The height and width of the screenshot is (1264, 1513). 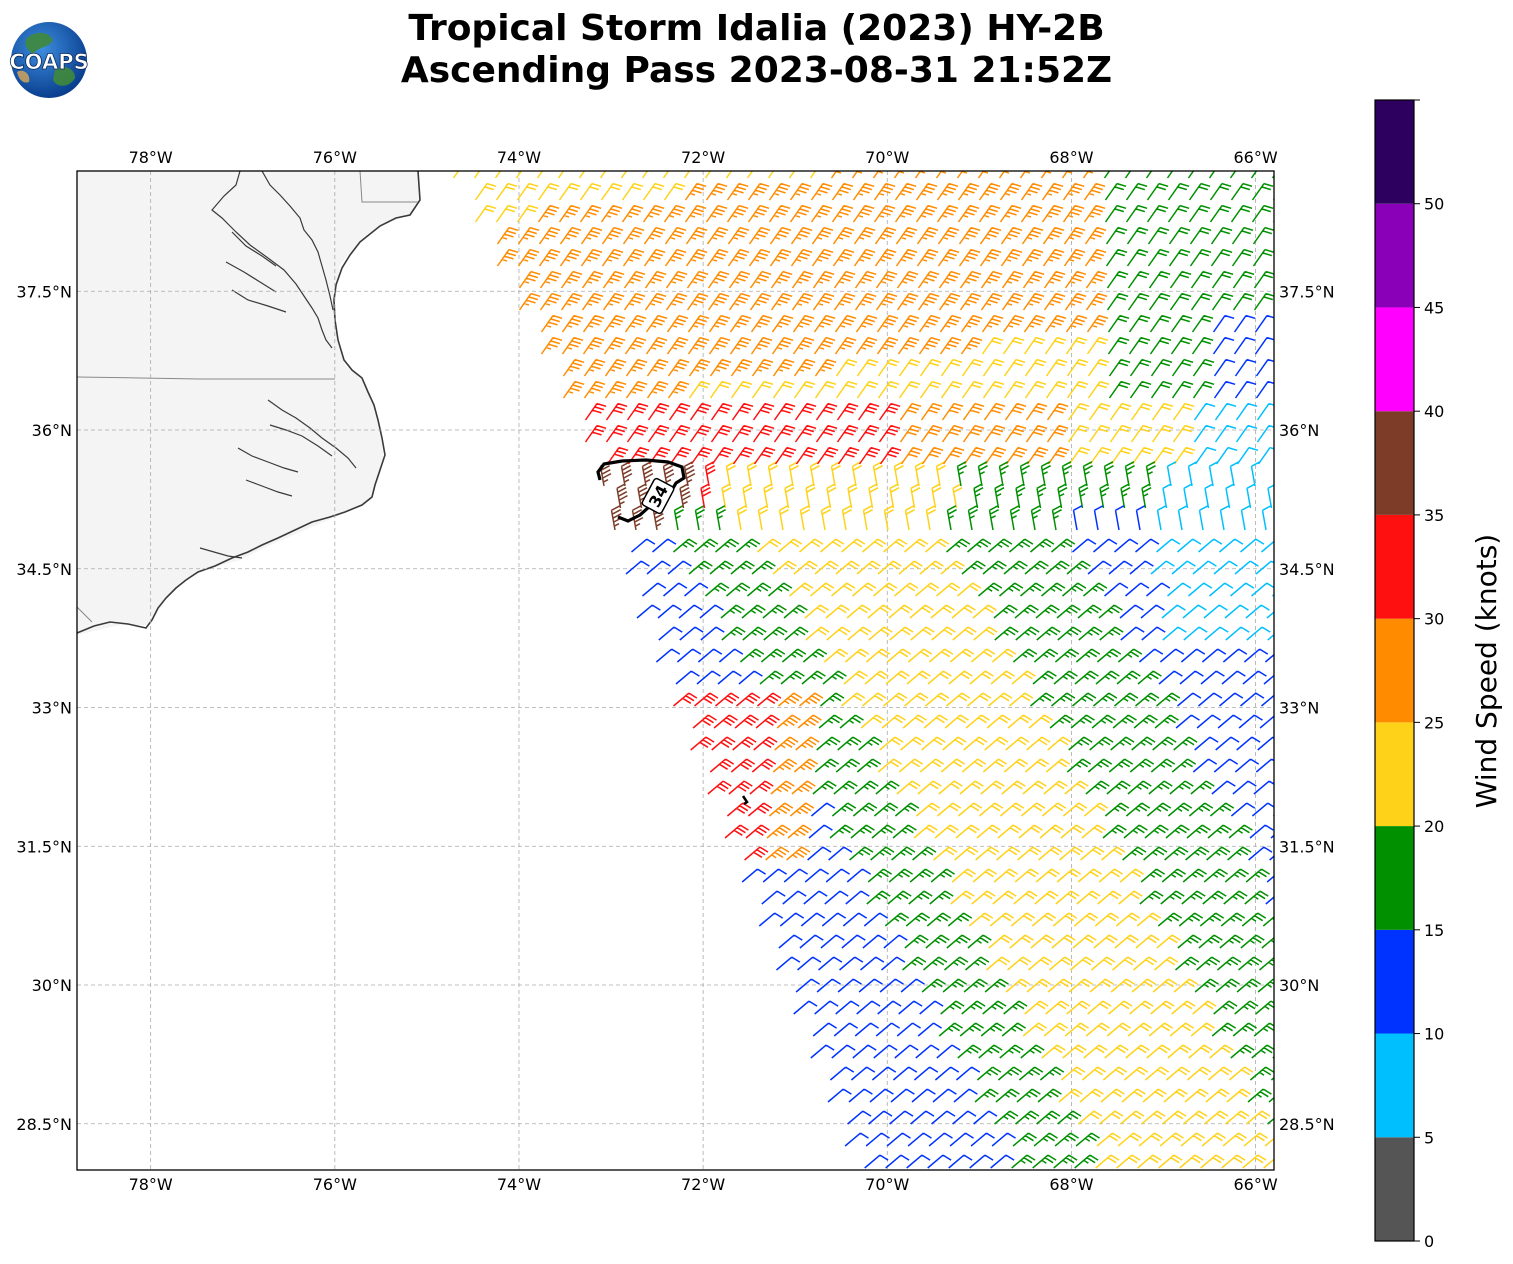 I want to click on lat-tick-right-6: 37.5°N, so click(x=1307, y=291).